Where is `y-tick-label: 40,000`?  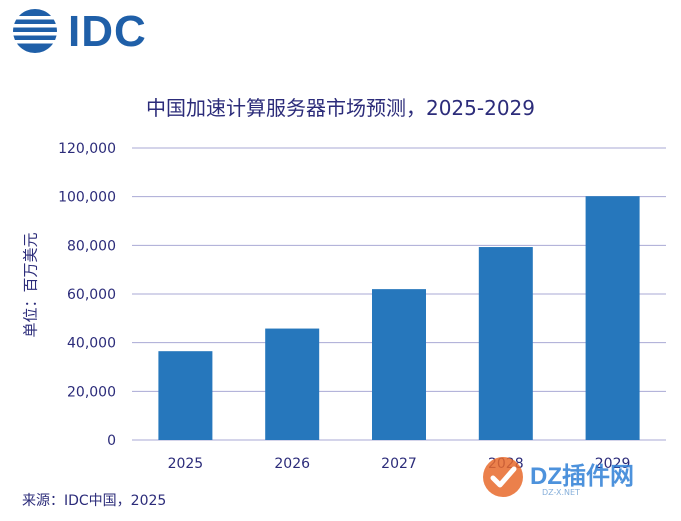 y-tick-label: 40,000 is located at coordinates (91, 344).